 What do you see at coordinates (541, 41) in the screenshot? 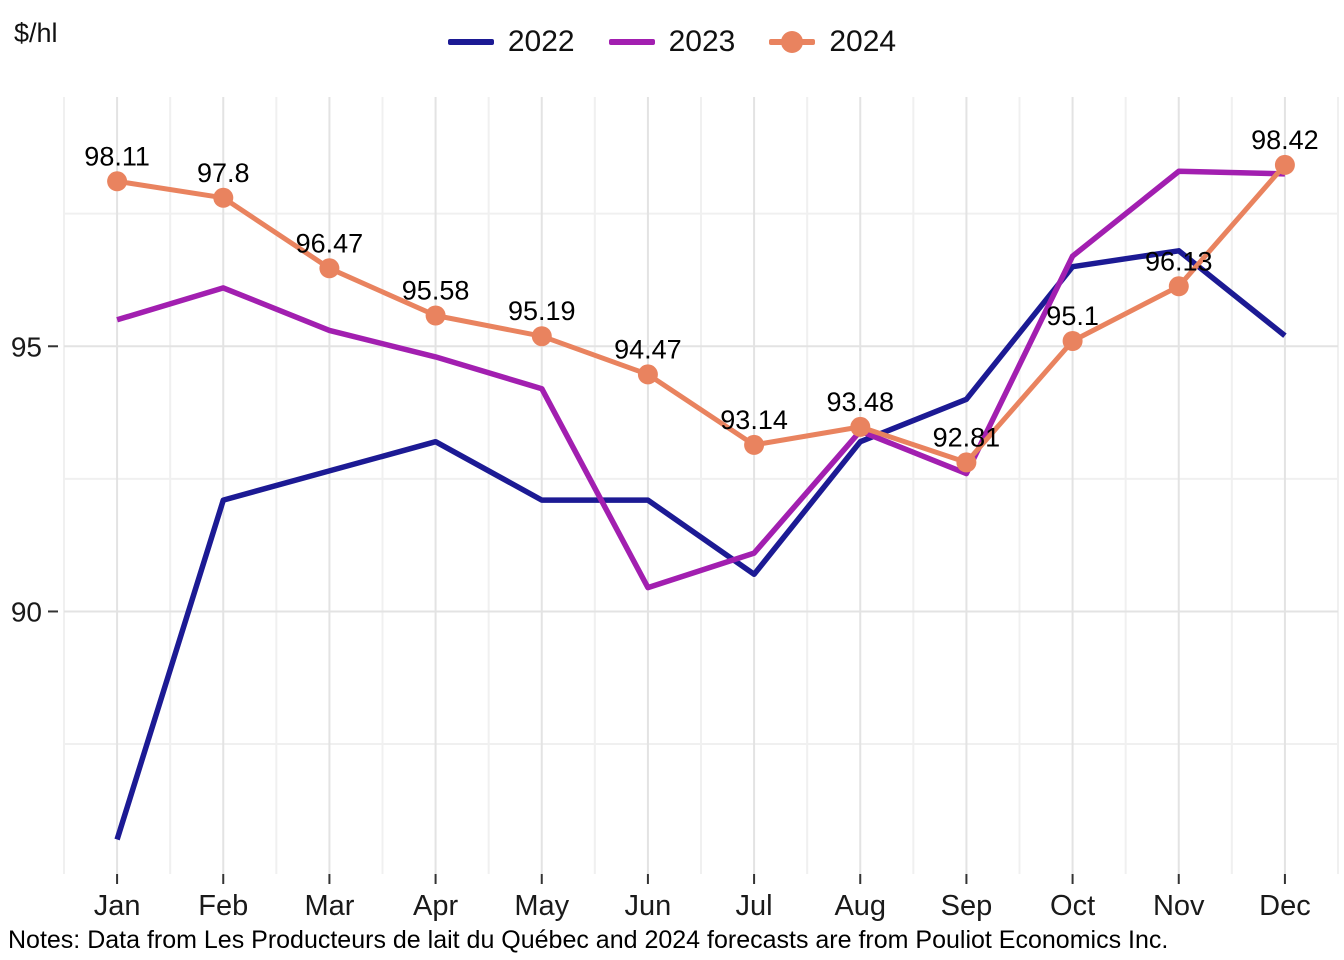
I see `legend-label-2022: 2022` at bounding box center [541, 41].